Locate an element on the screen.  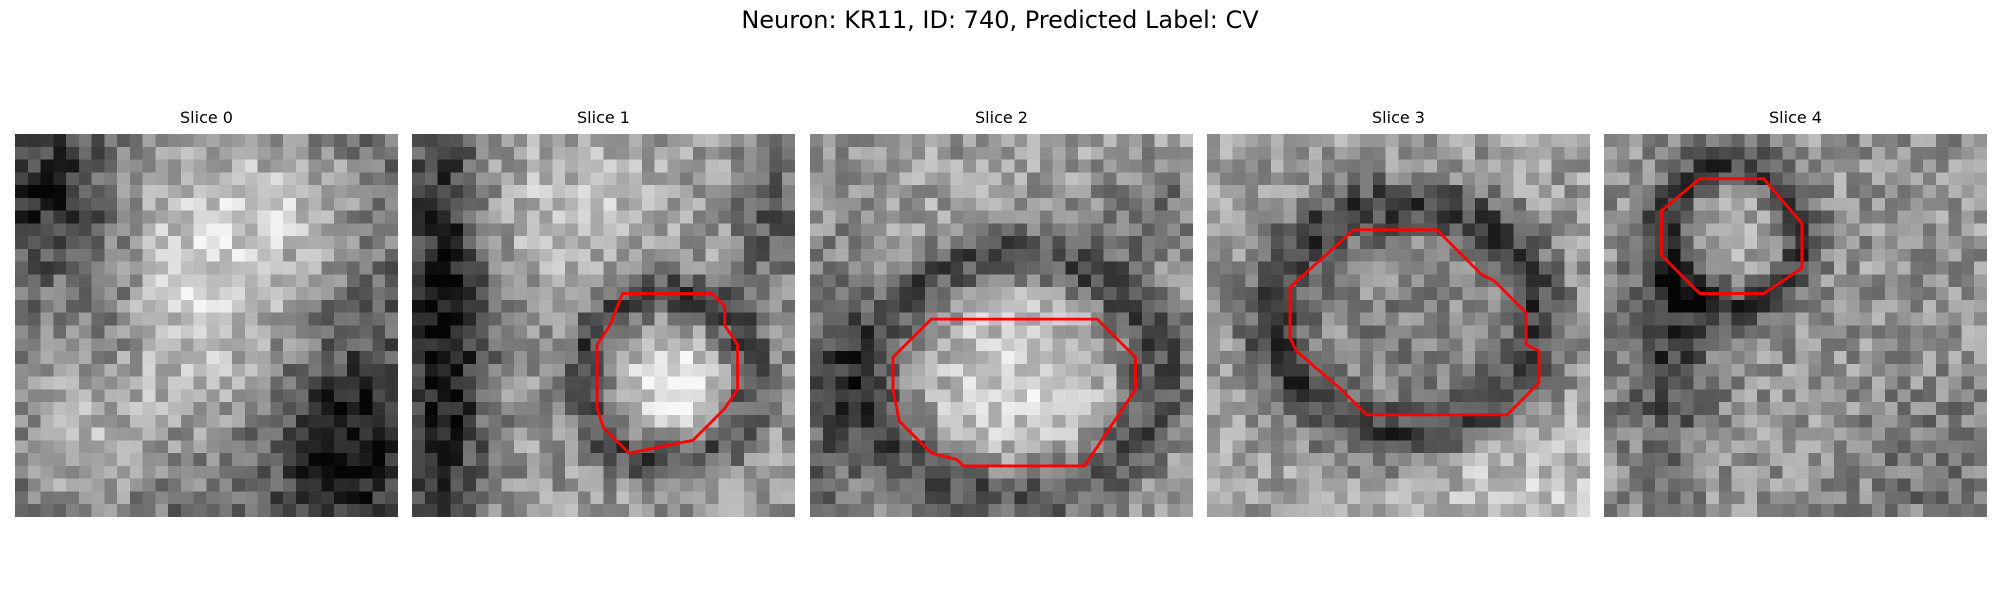
slice-title-0: Slice 0 is located at coordinates (206, 117).